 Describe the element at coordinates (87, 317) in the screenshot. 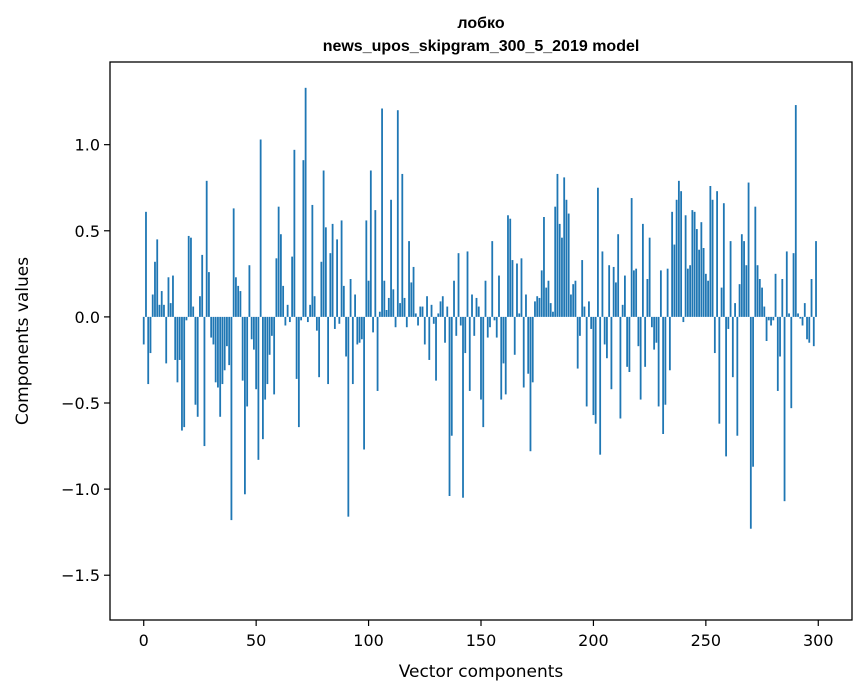

I see `y-tick-label-2: 0.0` at that location.